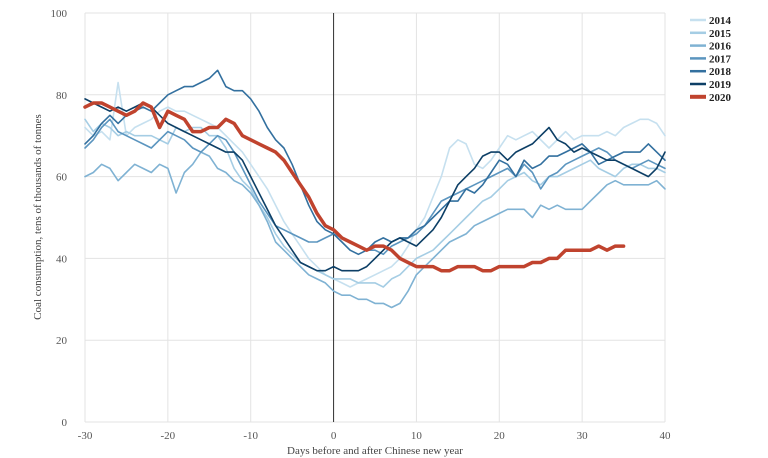 The height and width of the screenshot is (458, 768). Describe the element at coordinates (168, 436) in the screenshot. I see `x-tick-label: -20` at that location.